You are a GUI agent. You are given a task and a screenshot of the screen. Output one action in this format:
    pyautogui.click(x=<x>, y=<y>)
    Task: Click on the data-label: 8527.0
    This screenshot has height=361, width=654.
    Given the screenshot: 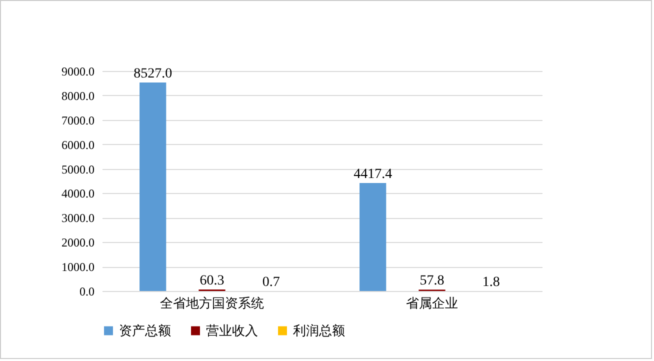 What is the action you would take?
    pyautogui.click(x=153, y=74)
    